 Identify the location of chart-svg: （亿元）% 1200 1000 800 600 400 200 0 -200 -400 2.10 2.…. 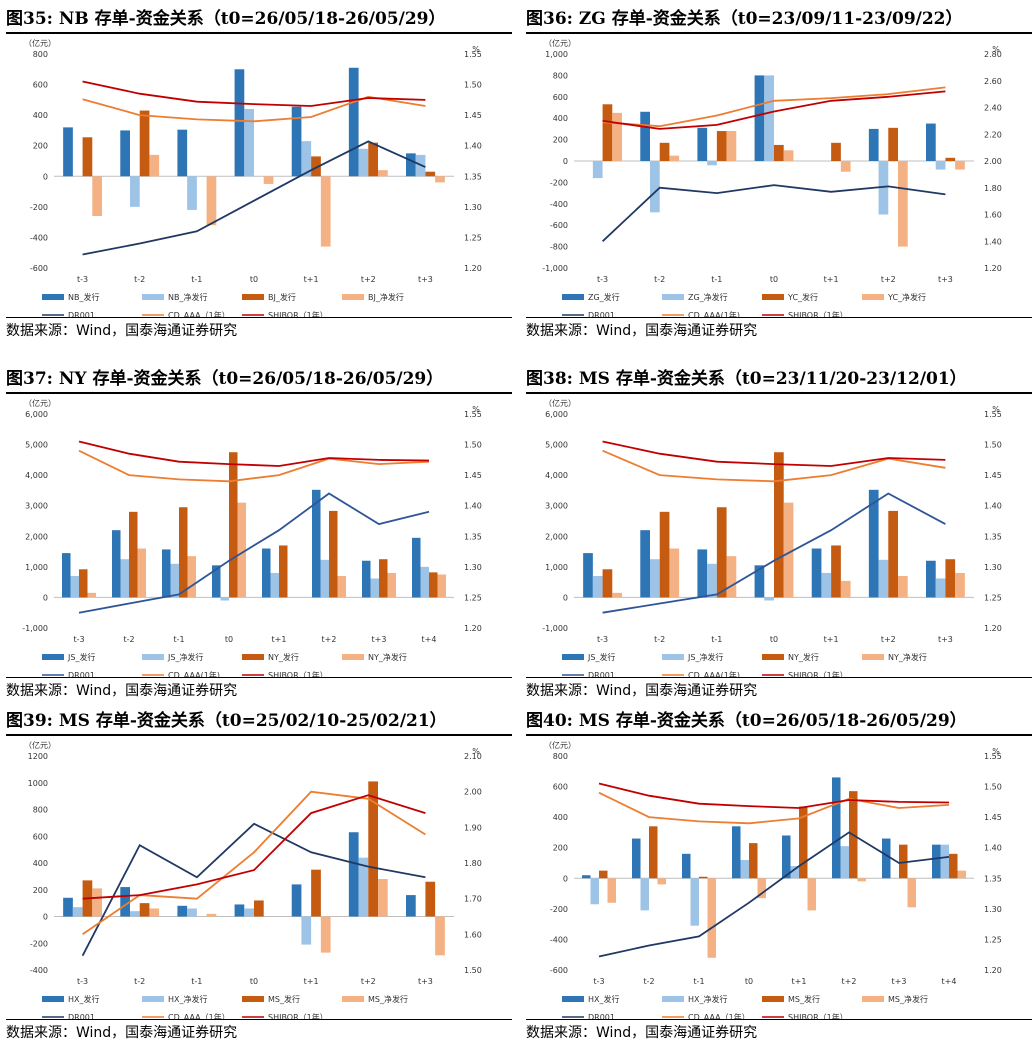
(253, 880).